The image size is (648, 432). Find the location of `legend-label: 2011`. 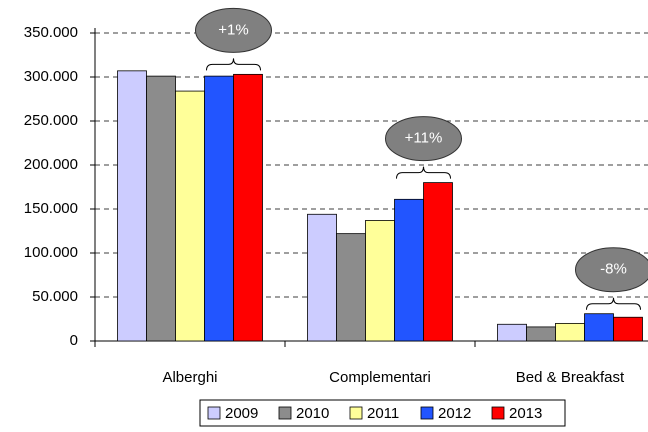

legend-label: 2011 is located at coordinates (383, 413).